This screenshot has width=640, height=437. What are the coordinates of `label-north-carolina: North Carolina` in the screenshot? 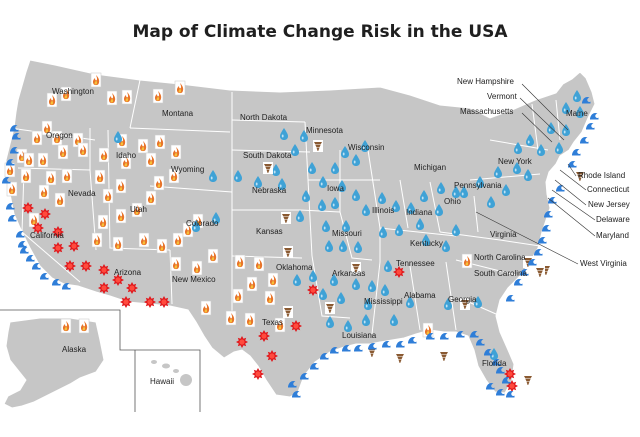 It's located at (500, 257).